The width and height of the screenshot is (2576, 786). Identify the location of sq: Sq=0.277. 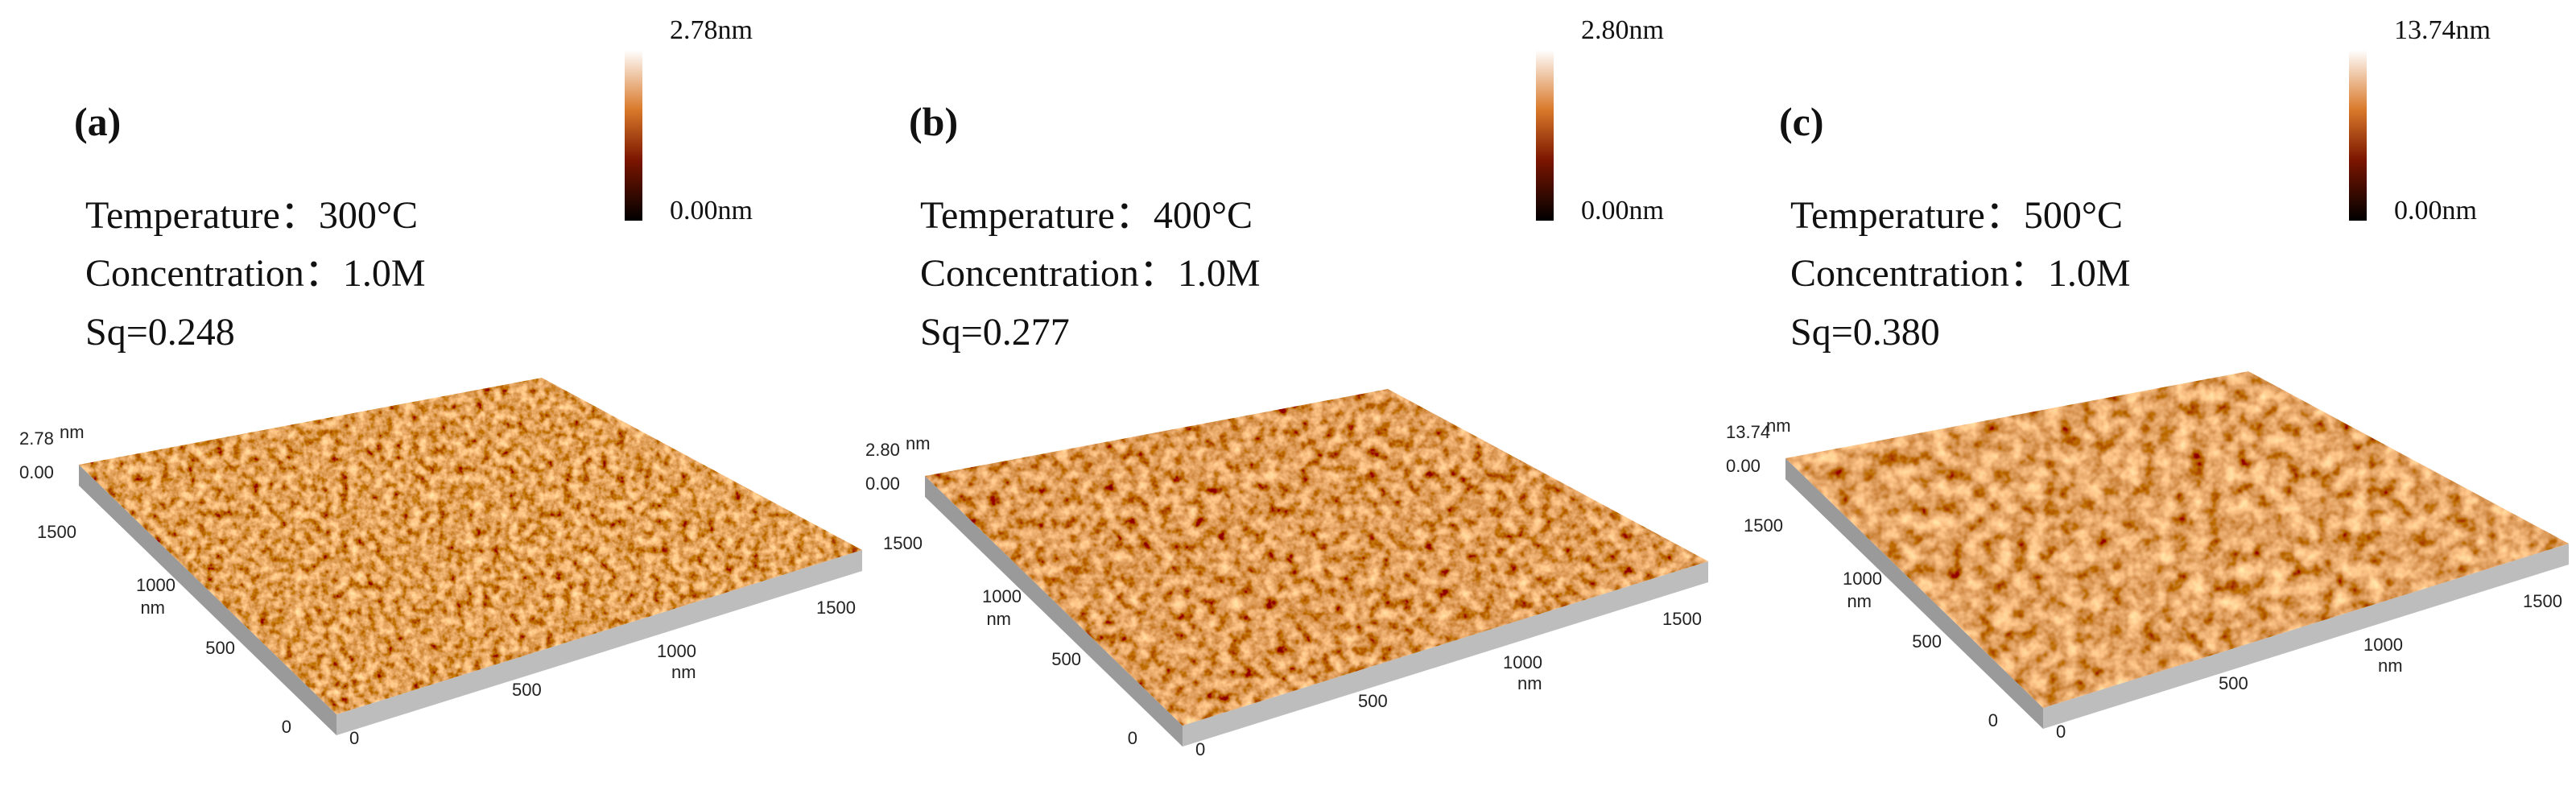
(995, 332).